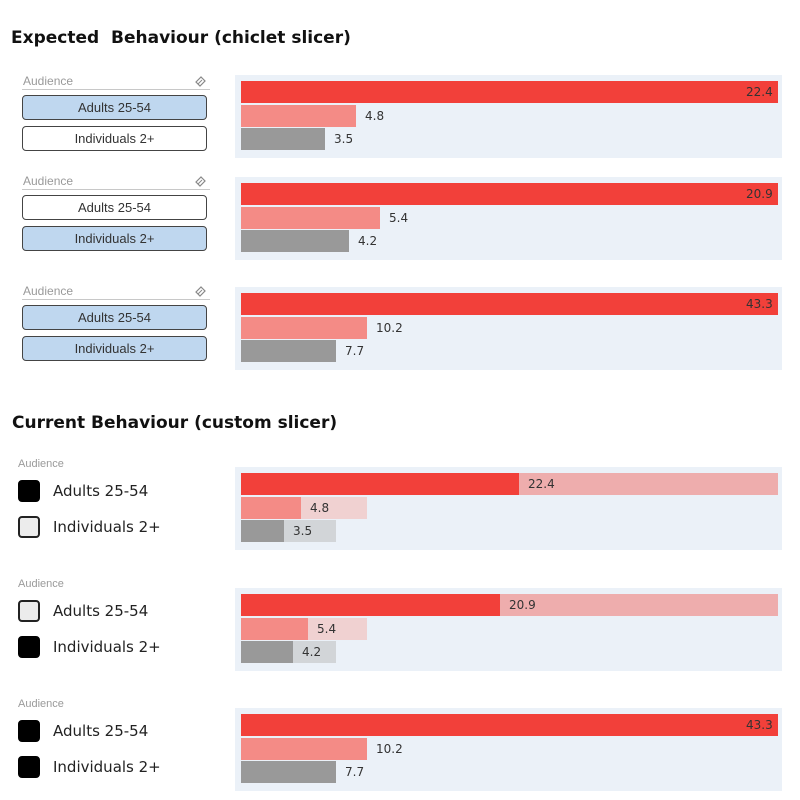  What do you see at coordinates (508, 749) in the screenshot?
I see `current-bar-chart-3: 43.3 10.2 7.7` at bounding box center [508, 749].